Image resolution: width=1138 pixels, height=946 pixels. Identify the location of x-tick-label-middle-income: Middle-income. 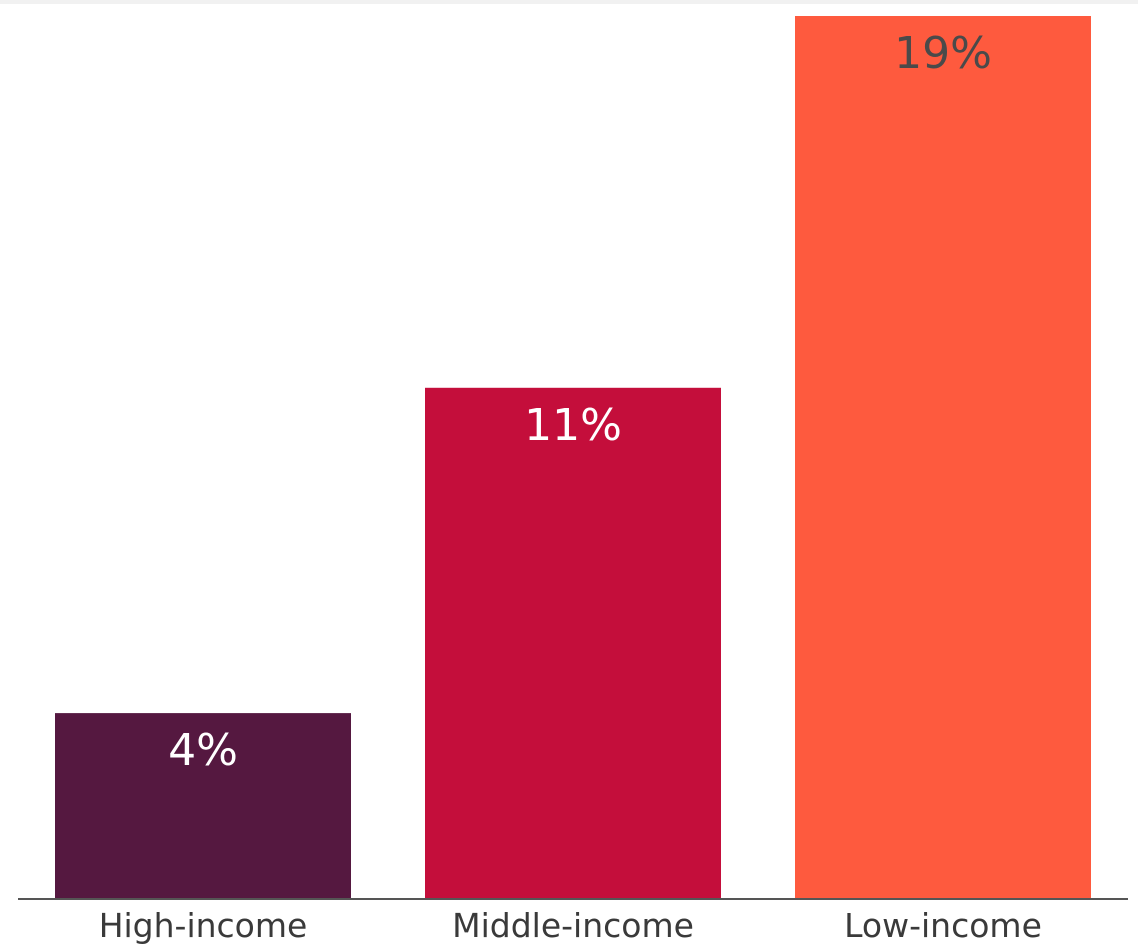
(573, 925).